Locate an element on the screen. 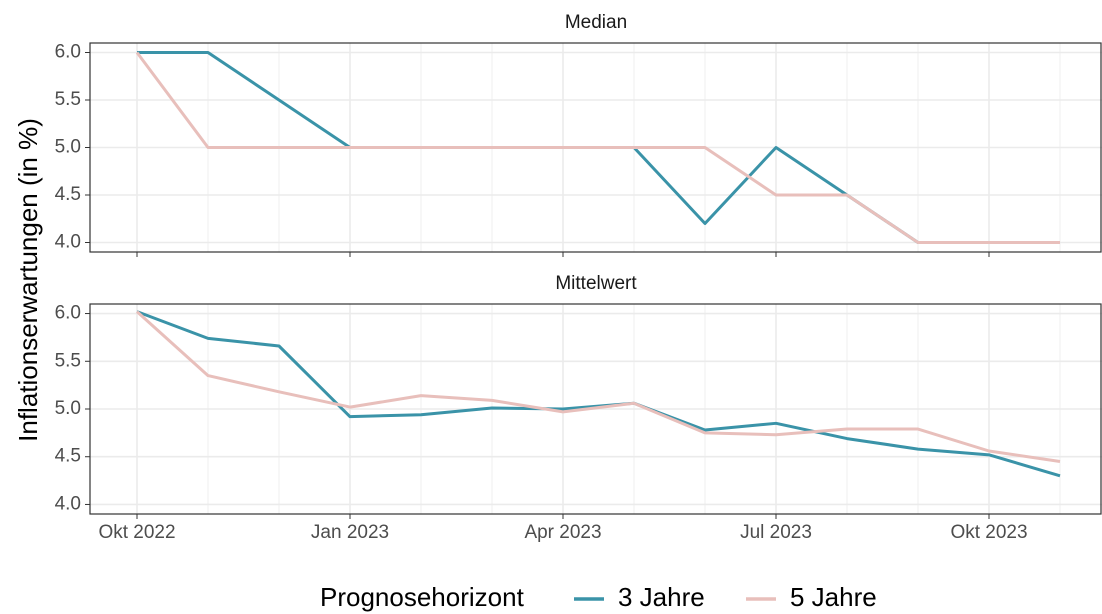 This screenshot has height=614, width=1102. x-tick-label: Okt 2023 is located at coordinates (988, 532).